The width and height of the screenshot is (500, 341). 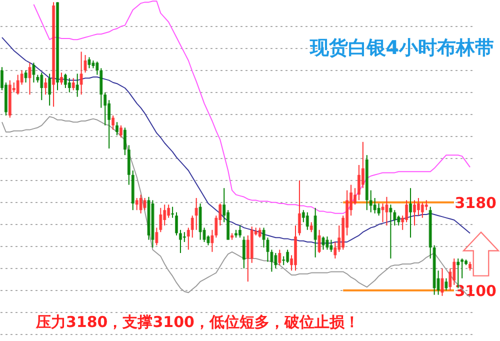 I want to click on annotation: 压力3180，支撑3100，低位短多，破位止损！, so click(x=197, y=322).